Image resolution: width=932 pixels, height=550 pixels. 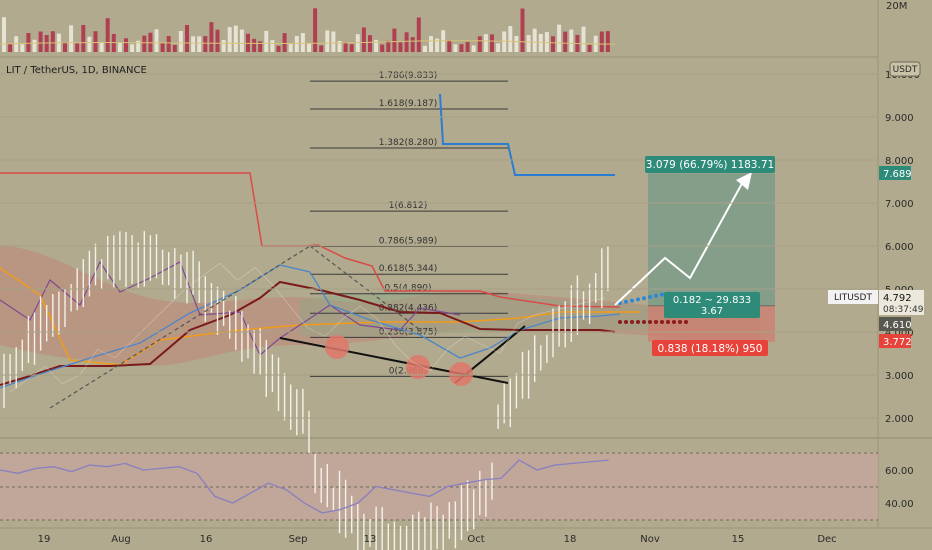 What do you see at coordinates (44, 539) in the screenshot?
I see `time-tick-label: 19` at bounding box center [44, 539].